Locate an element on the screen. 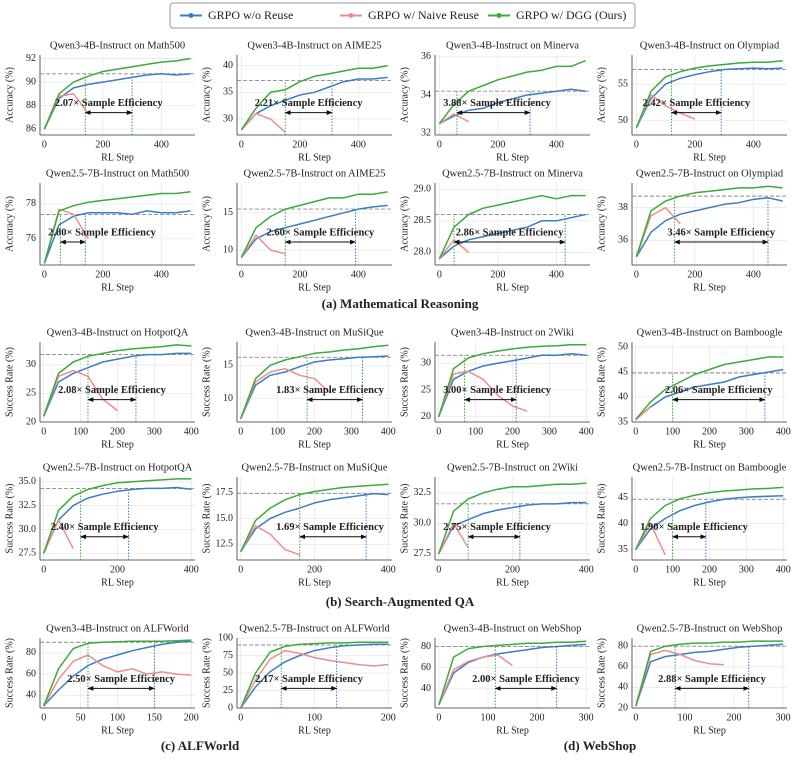 The image size is (799, 760). annotation: 2.42× Sample Efficiency is located at coordinates (696, 103).